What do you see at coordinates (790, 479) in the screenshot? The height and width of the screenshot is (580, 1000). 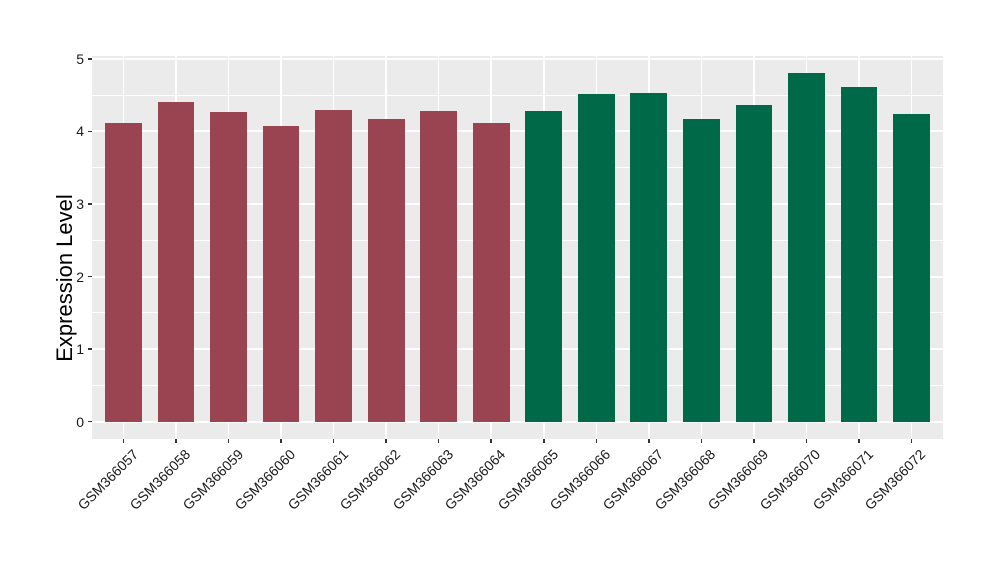 I see `x-tick-label: GSM366070` at bounding box center [790, 479].